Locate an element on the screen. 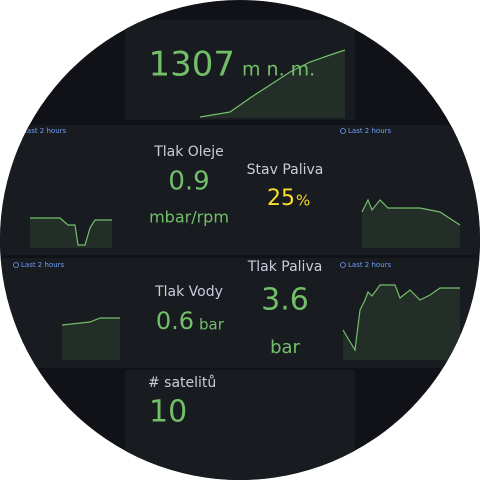 The height and width of the screenshot is (480, 480). panel-title: # satelitů is located at coordinates (182, 383).